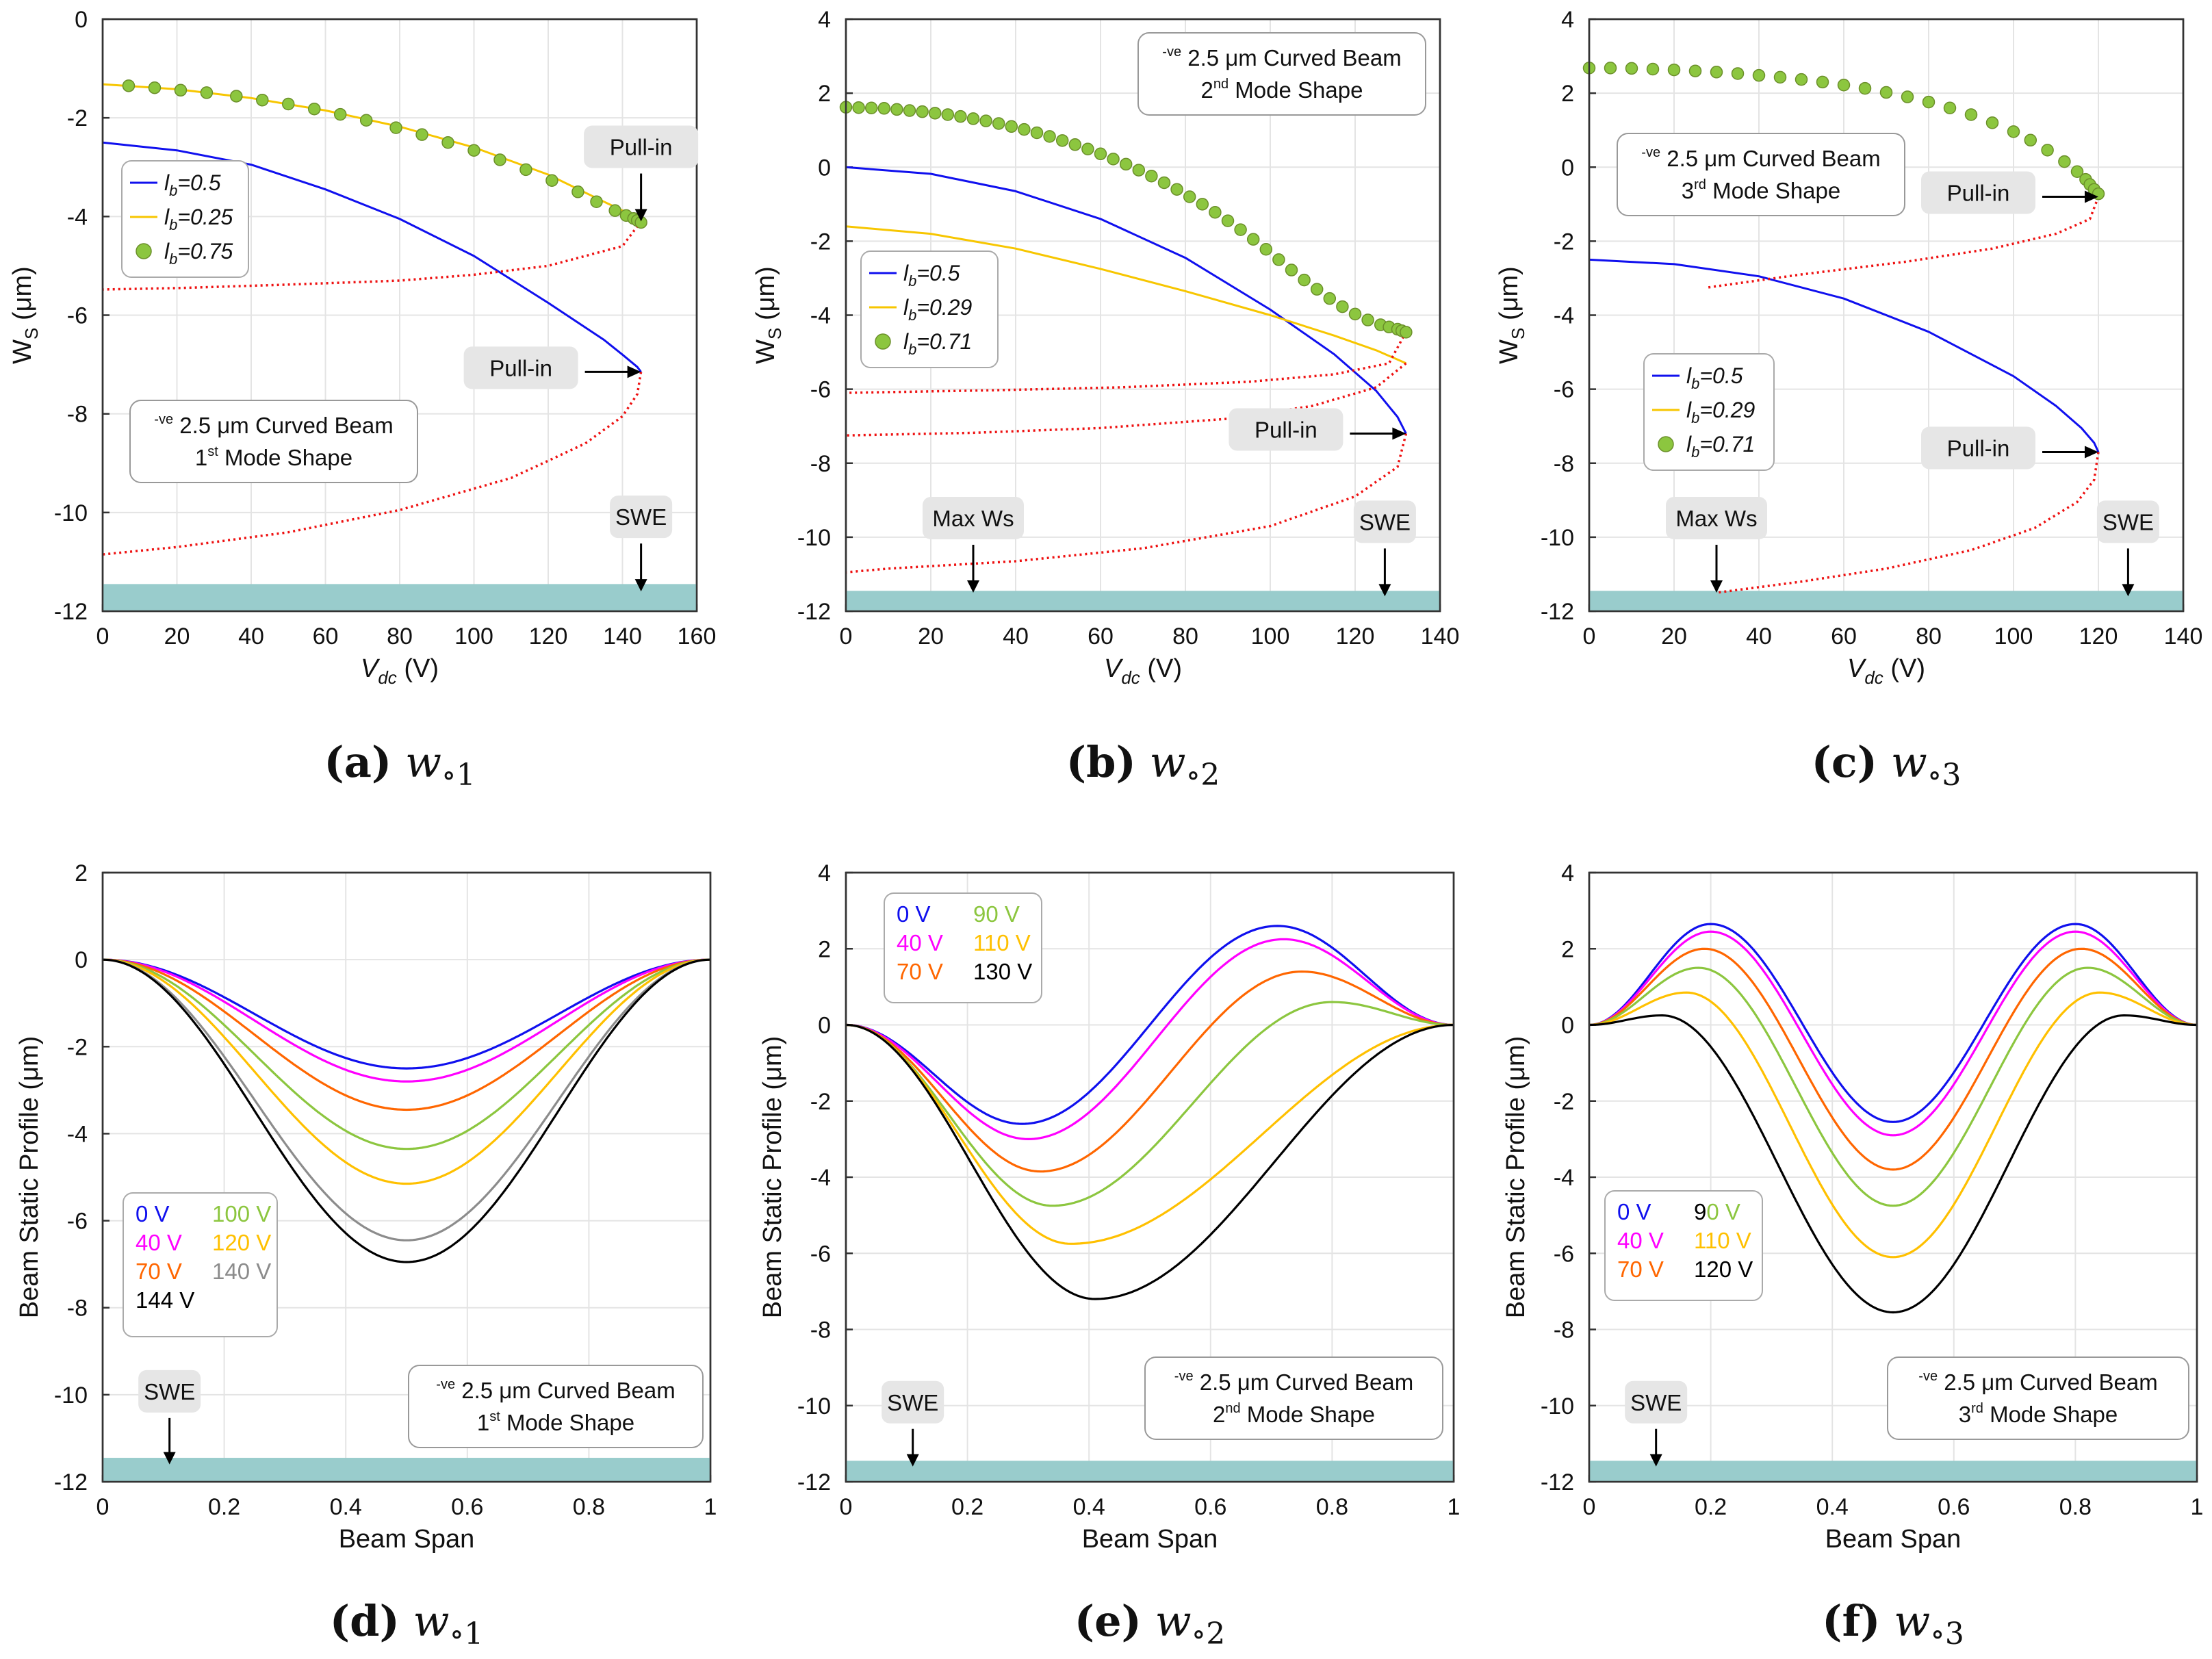 This screenshot has height=1659, width=2212. I want to click on note-box, so click(2038, 1398).